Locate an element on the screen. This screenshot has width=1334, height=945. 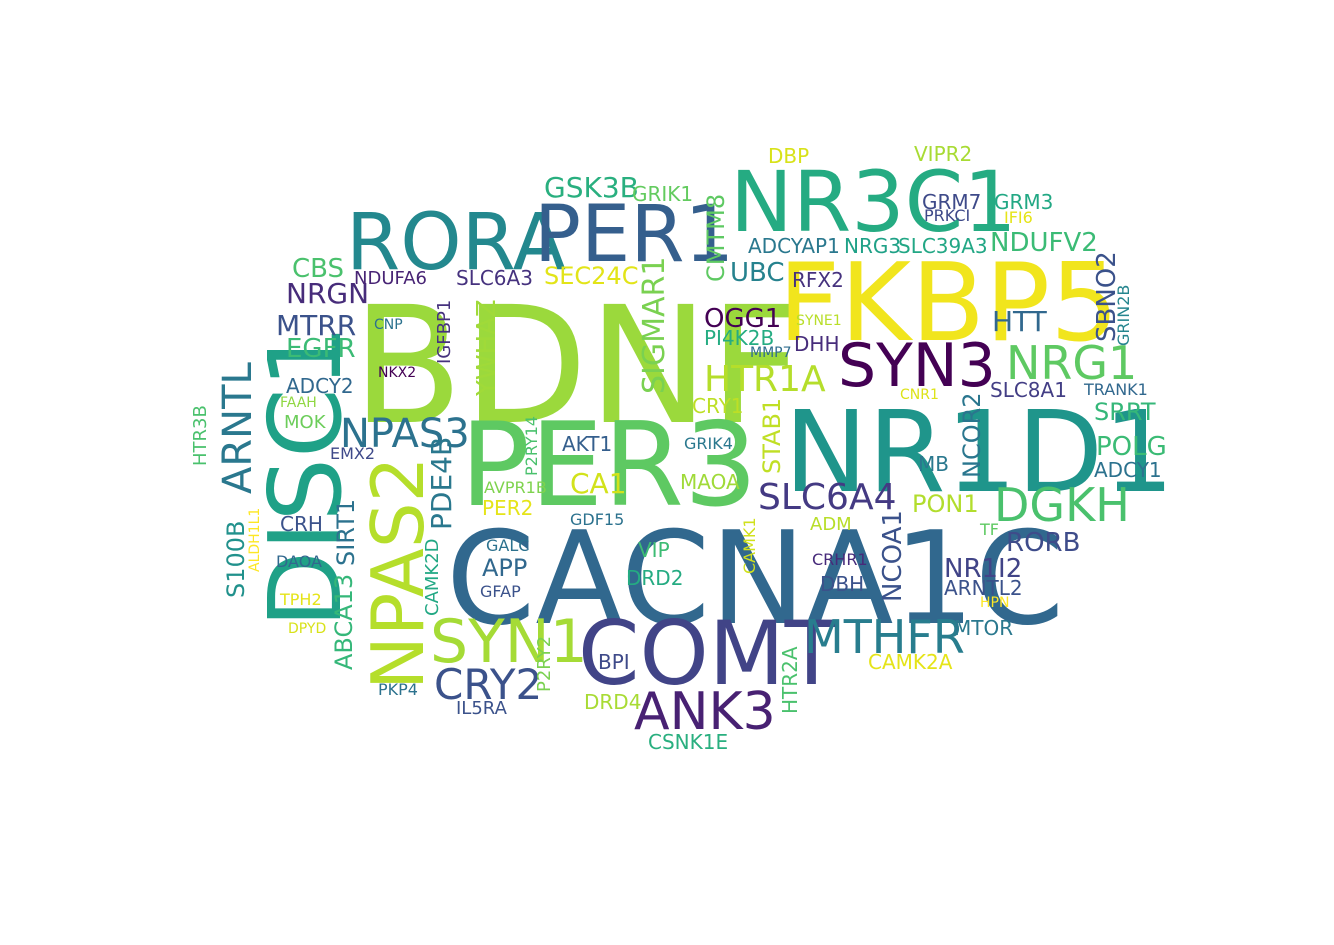
word-htr1a: HTR1A is located at coordinates (765, 379).